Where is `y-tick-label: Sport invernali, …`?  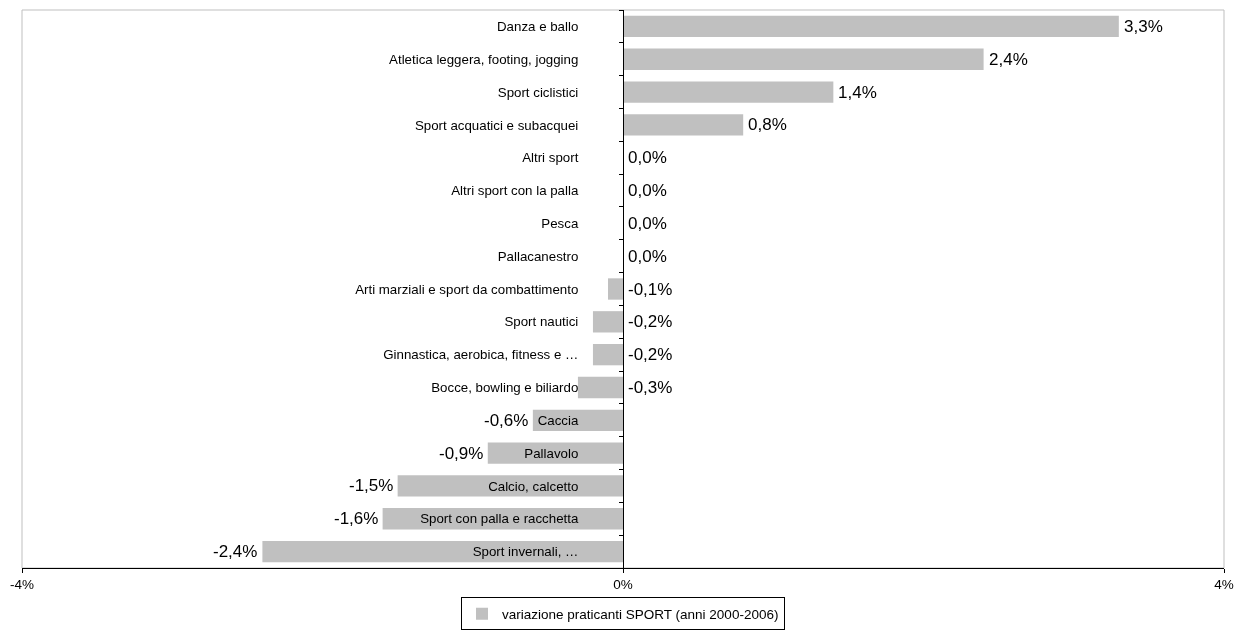 y-tick-label: Sport invernali, … is located at coordinates (525, 552).